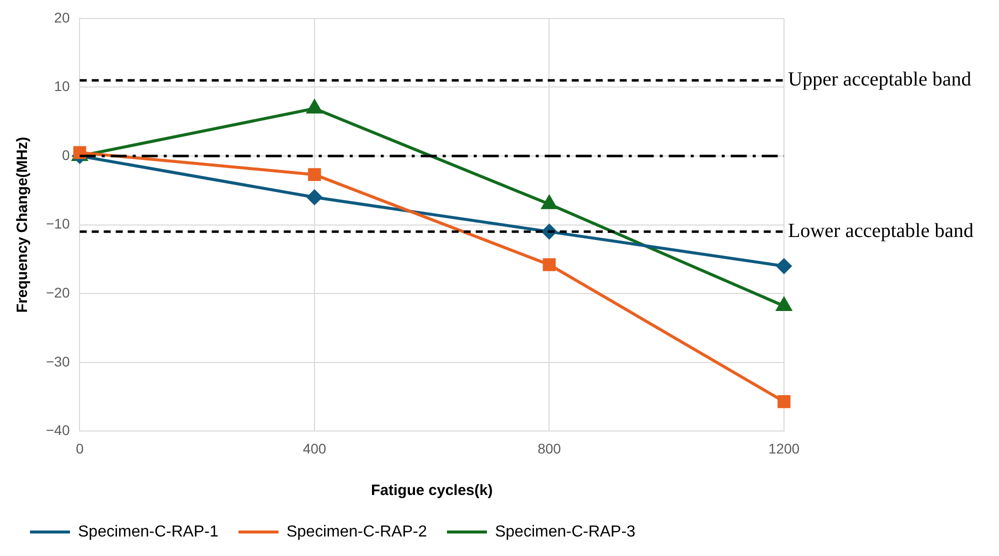 Image resolution: width=999 pixels, height=556 pixels. Describe the element at coordinates (23, 224) in the screenshot. I see `y-axis-title: Frequency Change(MHz)` at that location.